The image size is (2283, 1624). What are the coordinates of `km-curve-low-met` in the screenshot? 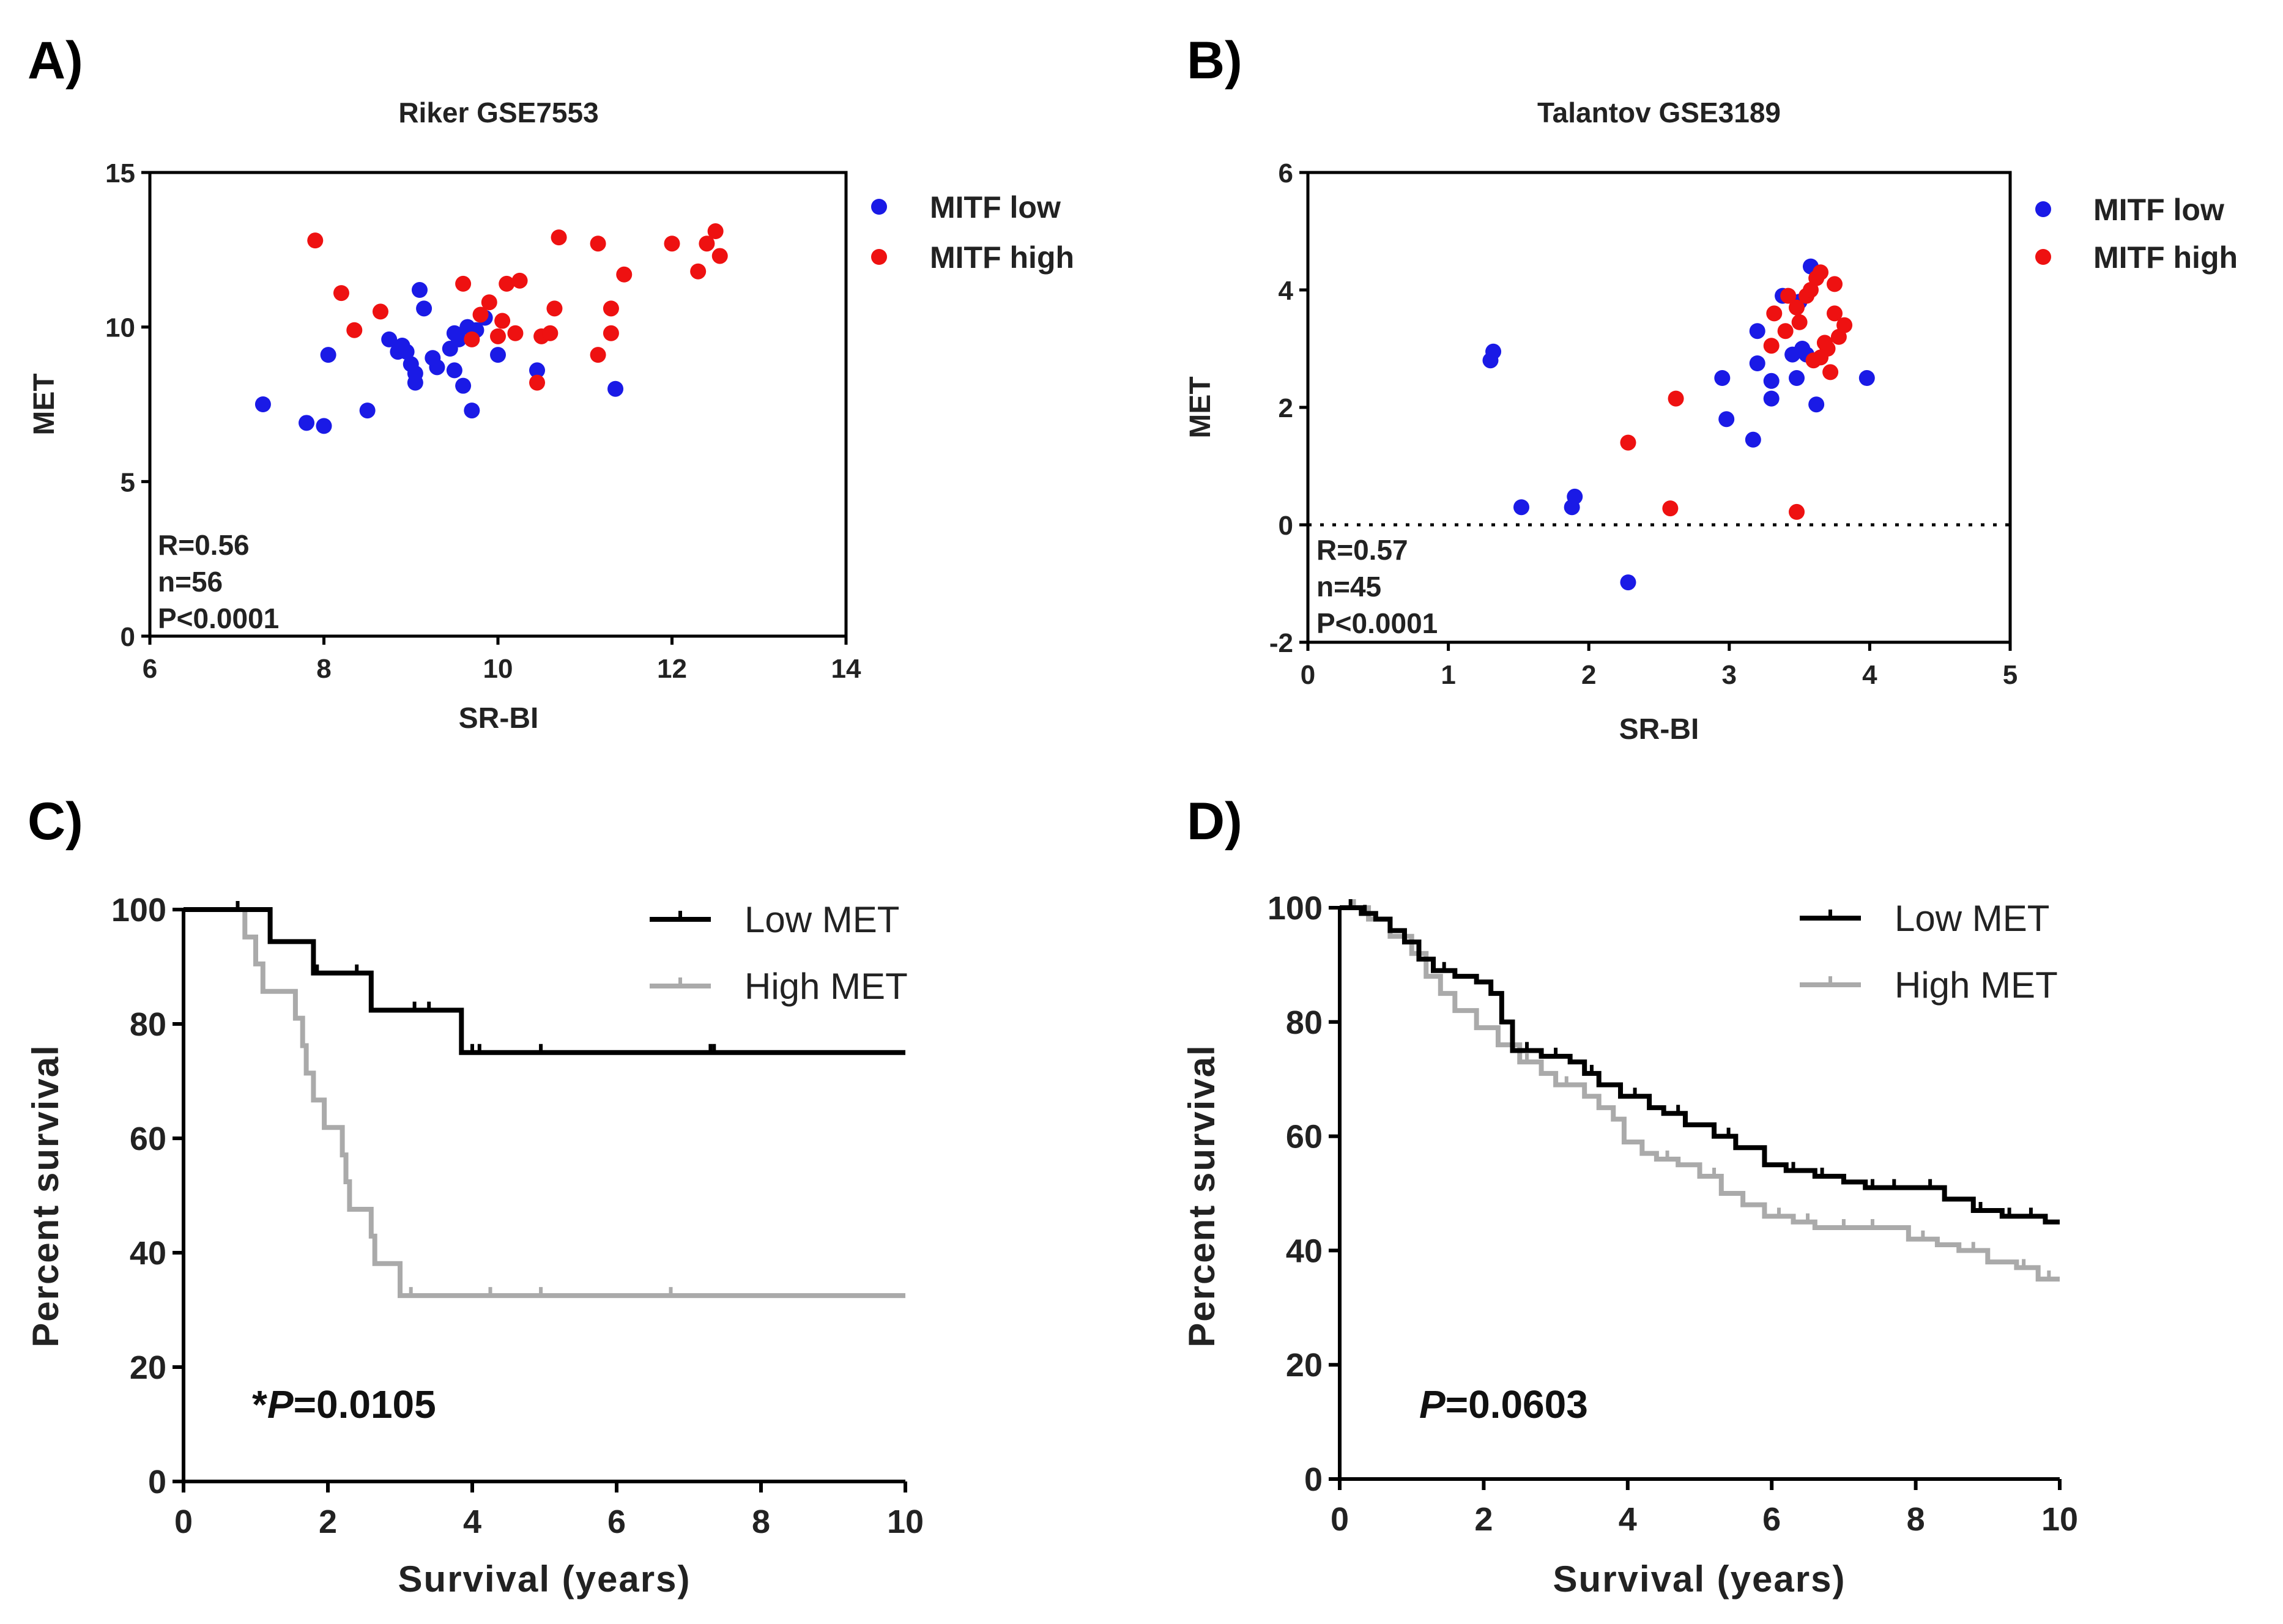 It's located at (545, 981).